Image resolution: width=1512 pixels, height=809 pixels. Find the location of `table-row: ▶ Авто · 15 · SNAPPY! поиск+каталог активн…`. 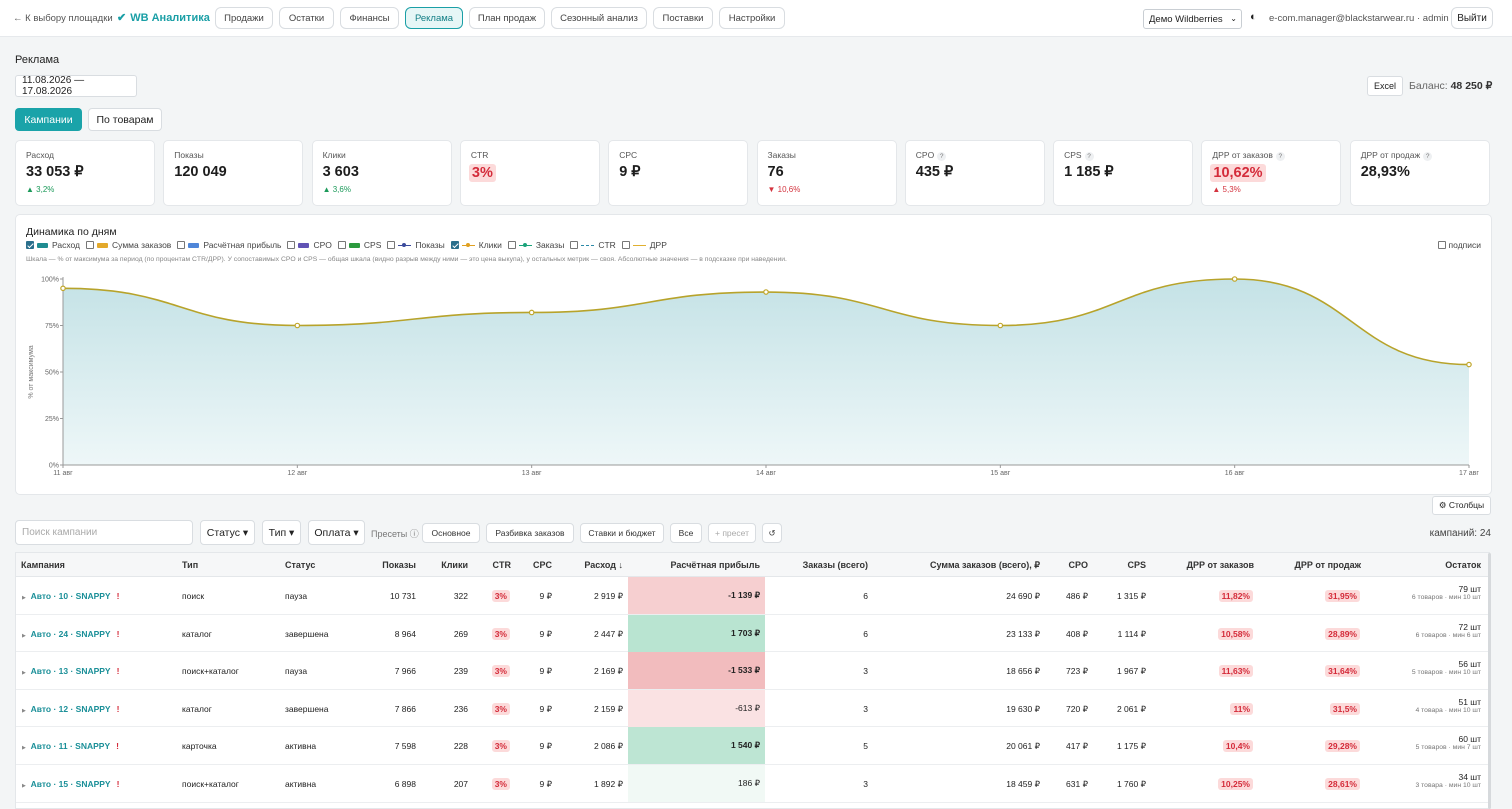

table-row: ▶ Авто · 15 · SNAPPY! поиск+каталог активн… is located at coordinates (752, 784).